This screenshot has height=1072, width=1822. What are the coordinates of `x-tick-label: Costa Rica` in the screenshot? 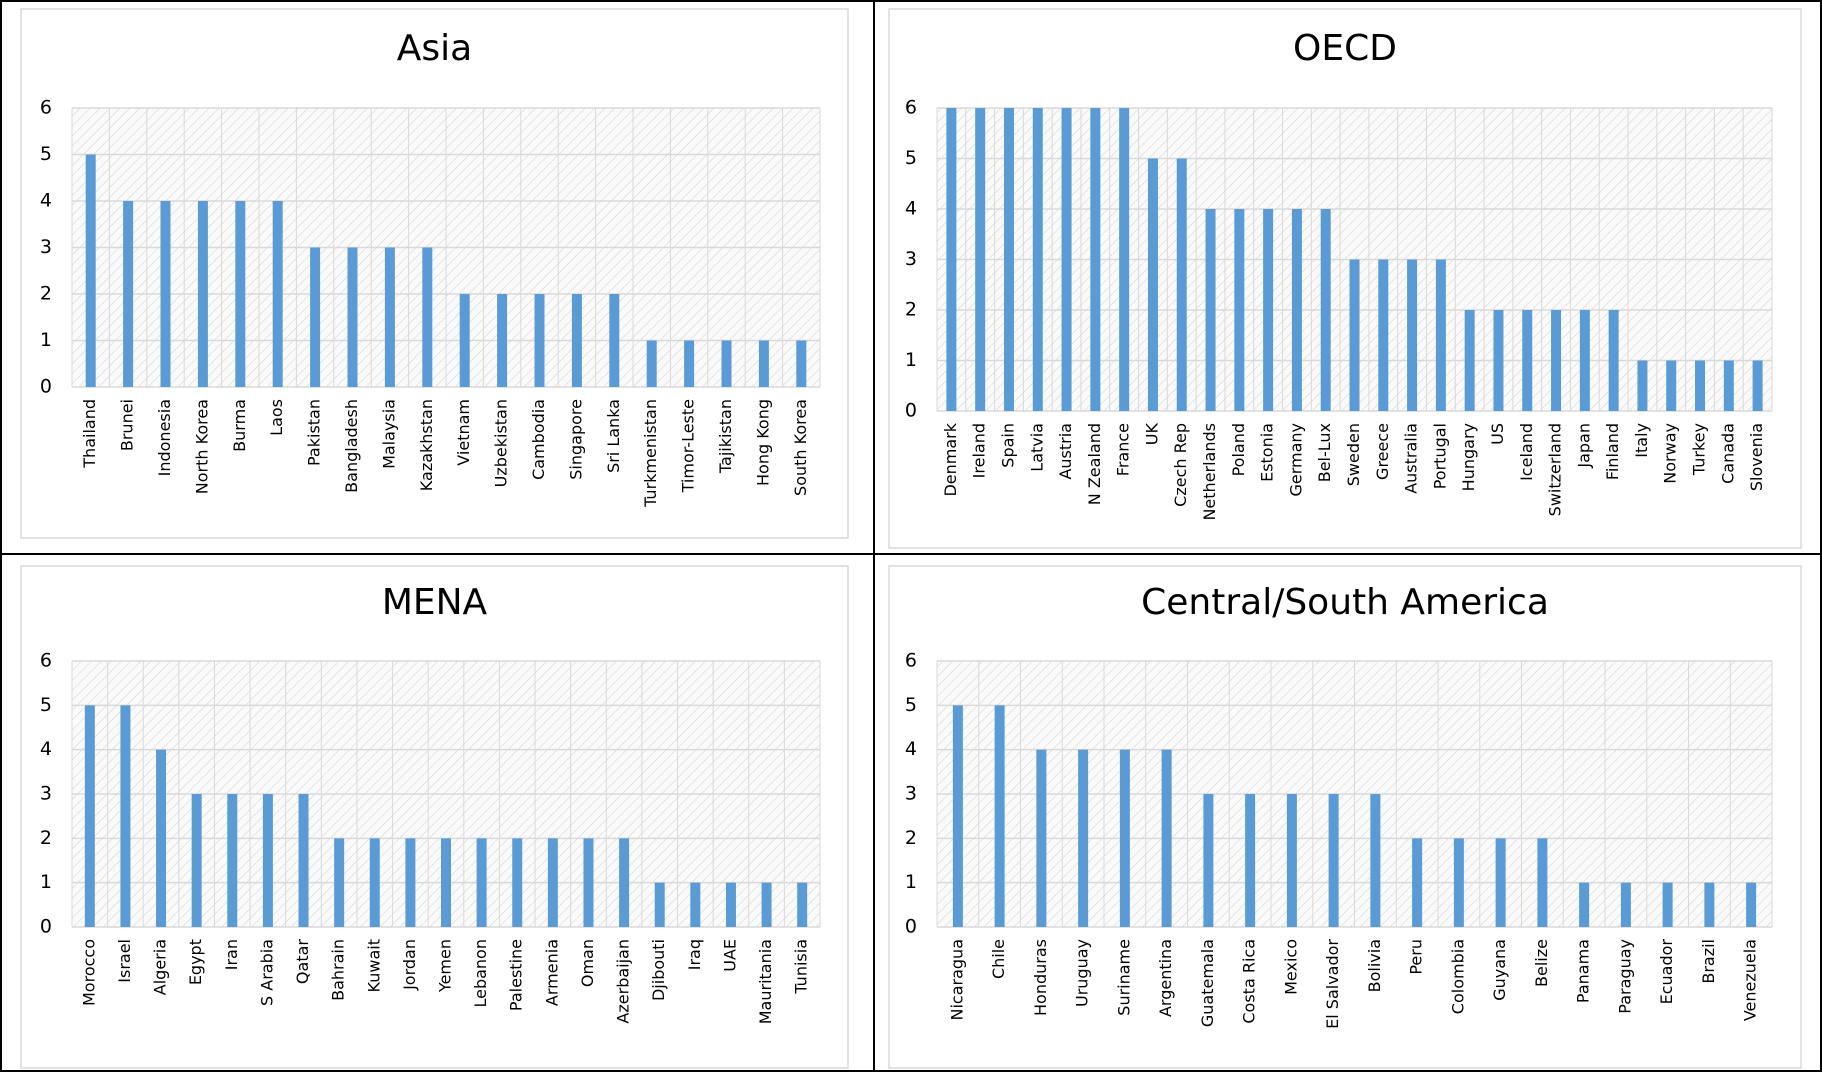 It's located at (1249, 981).